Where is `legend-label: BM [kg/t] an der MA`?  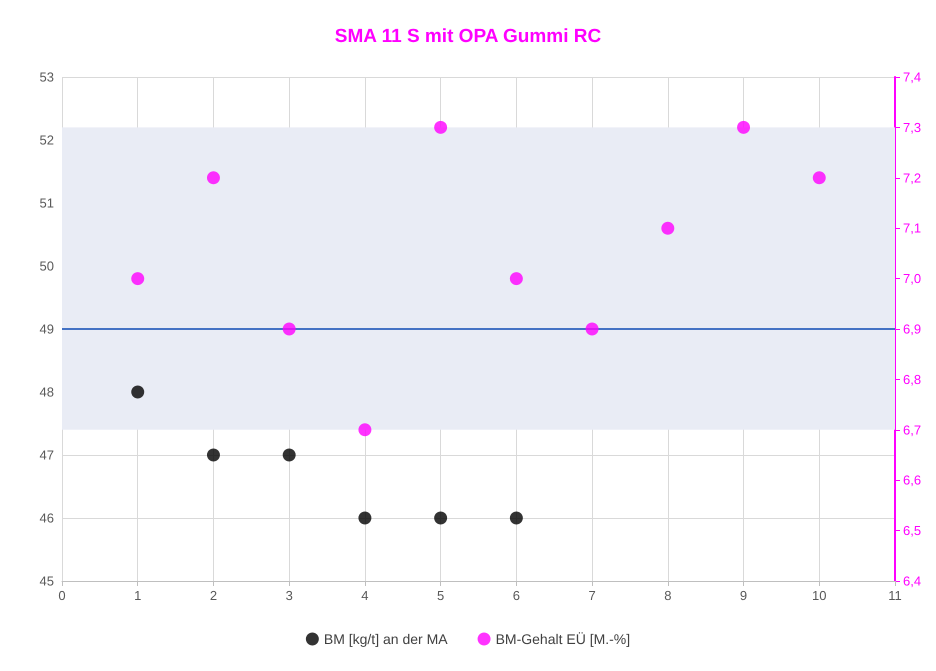 legend-label: BM [kg/t] an der MA is located at coordinates (386, 639).